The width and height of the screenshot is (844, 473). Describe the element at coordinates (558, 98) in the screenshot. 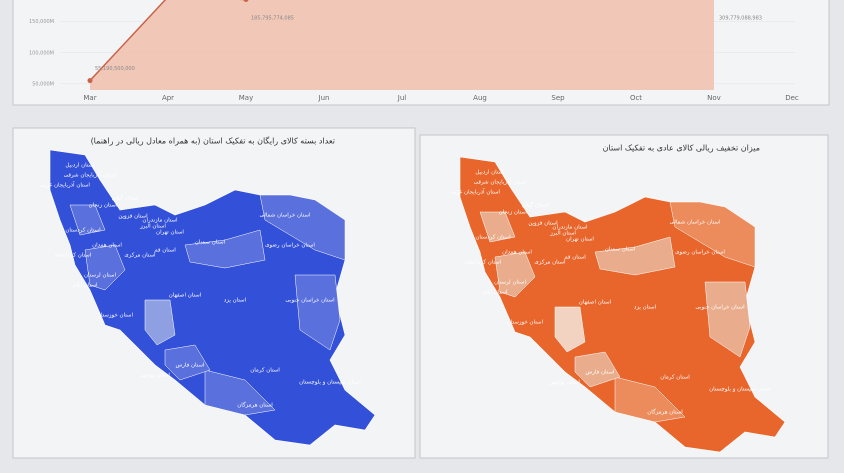

I see `x-tick-label: Sep` at that location.